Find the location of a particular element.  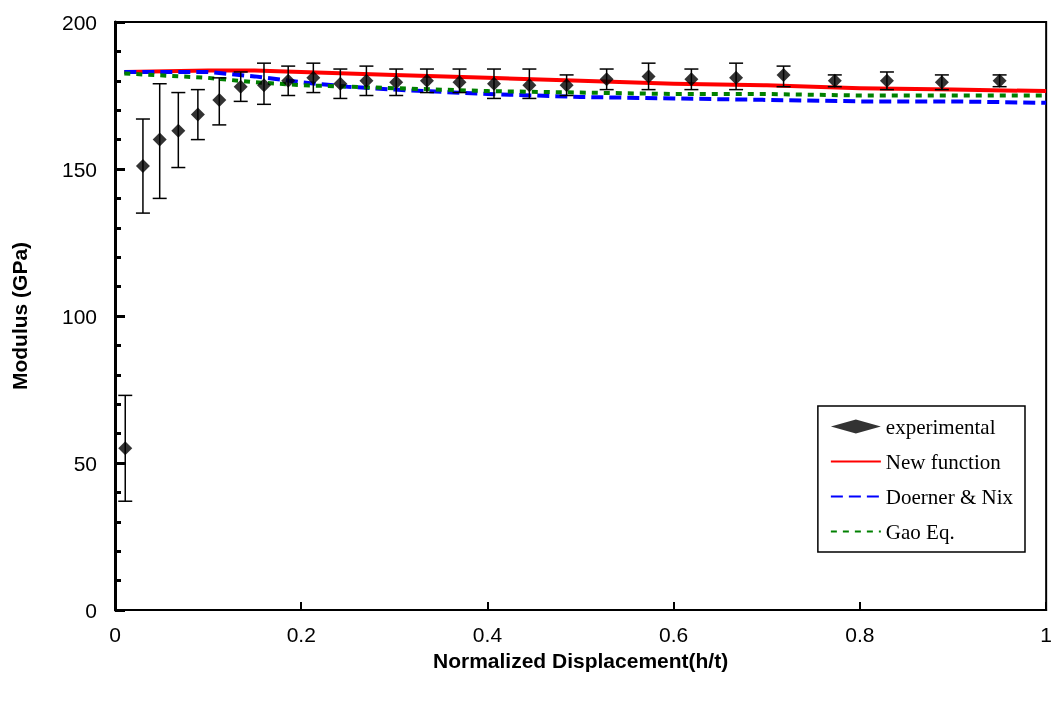

x-tick-label: 0 is located at coordinates (115, 634).